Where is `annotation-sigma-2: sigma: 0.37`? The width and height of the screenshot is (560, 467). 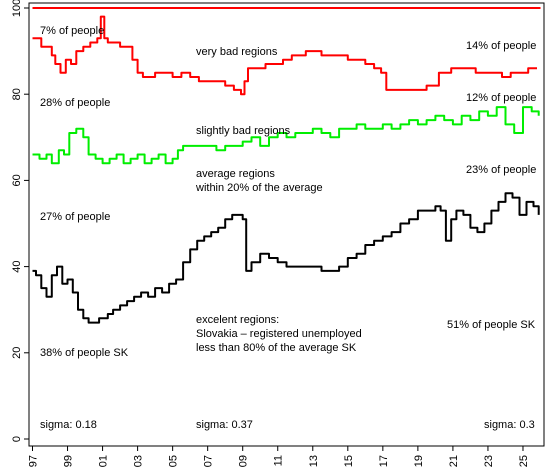 annotation-sigma-2: sigma: 0.37 is located at coordinates (224, 425).